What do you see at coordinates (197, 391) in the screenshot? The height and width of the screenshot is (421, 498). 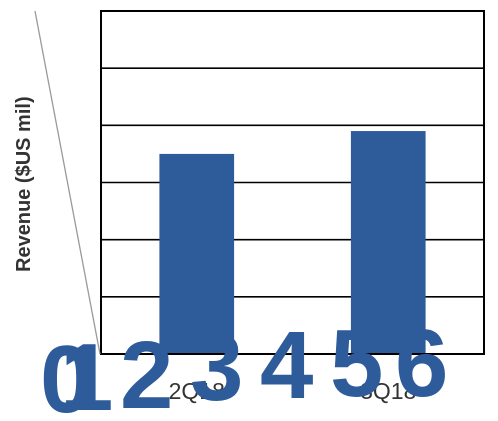 I see `x-tick-label-2q18: 2Q18` at bounding box center [197, 391].